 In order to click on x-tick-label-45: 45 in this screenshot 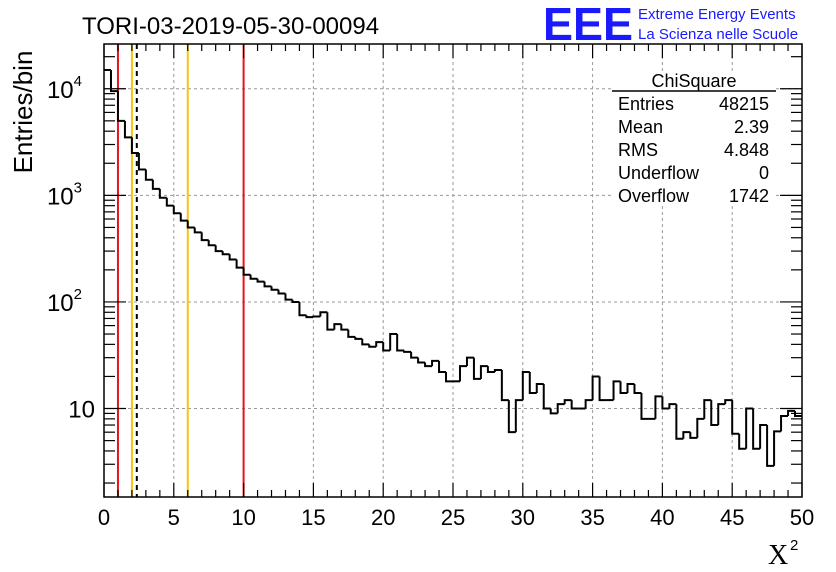, I will do `click(732, 517)`.